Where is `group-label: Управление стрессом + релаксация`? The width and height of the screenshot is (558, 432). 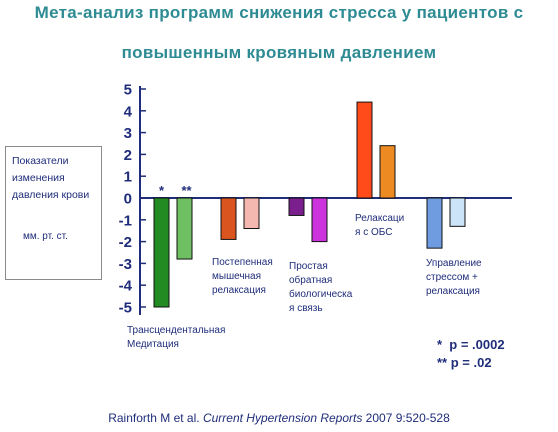 group-label: Управление стрессом + релаксация is located at coordinates (454, 277).